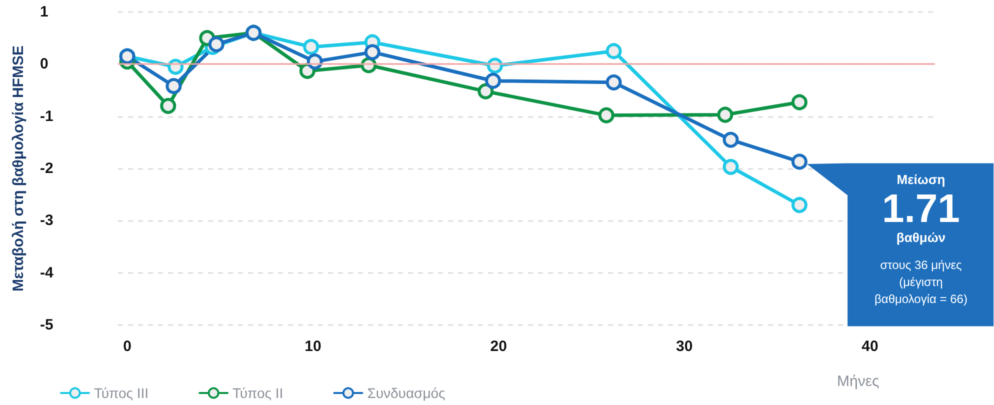 This screenshot has width=994, height=405. What do you see at coordinates (47, 221) in the screenshot?
I see `y-tick-label: -3` at bounding box center [47, 221].